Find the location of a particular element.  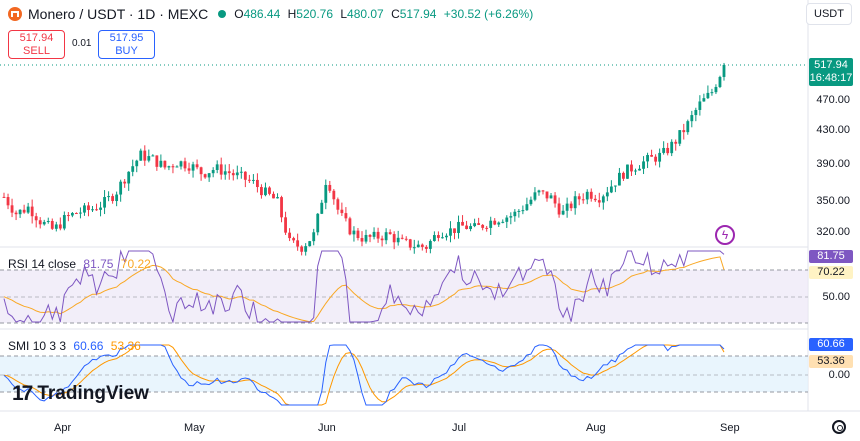

smi-signal-tag: 53.36 is located at coordinates (831, 361).